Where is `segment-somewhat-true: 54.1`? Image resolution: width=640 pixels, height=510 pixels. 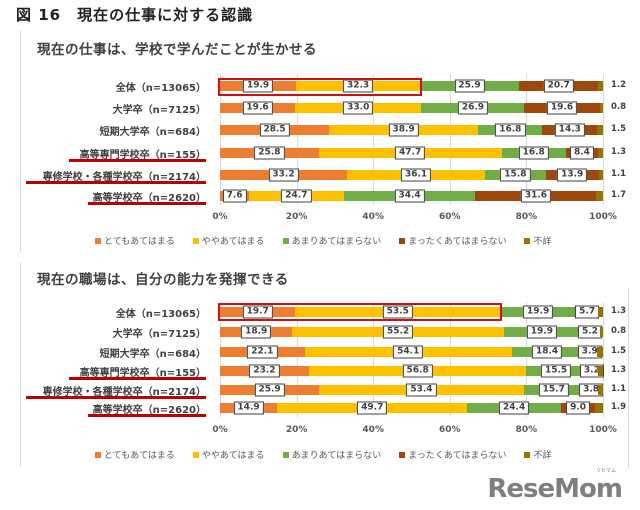 segment-somewhat-true: 54.1 is located at coordinates (408, 352).